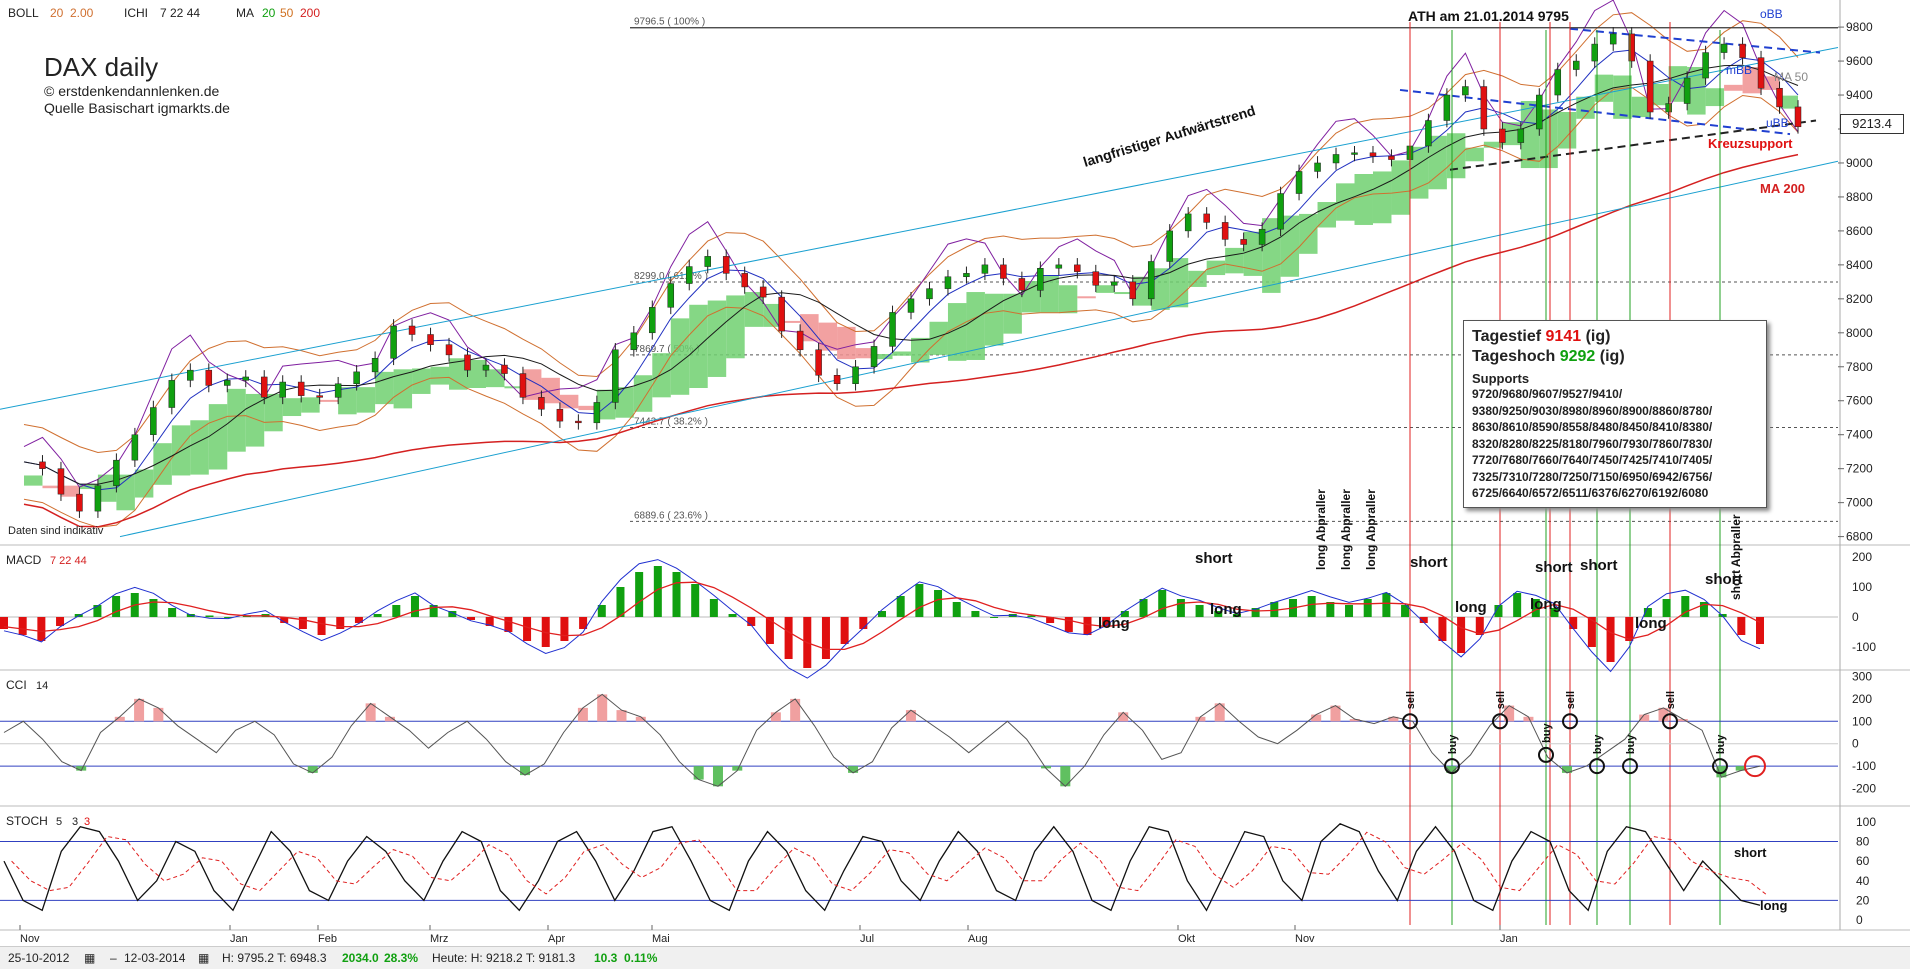  What do you see at coordinates (132, 91) in the screenshot?
I see `chart-subtitle-1: © erstdenkendannlenken.de` at bounding box center [132, 91].